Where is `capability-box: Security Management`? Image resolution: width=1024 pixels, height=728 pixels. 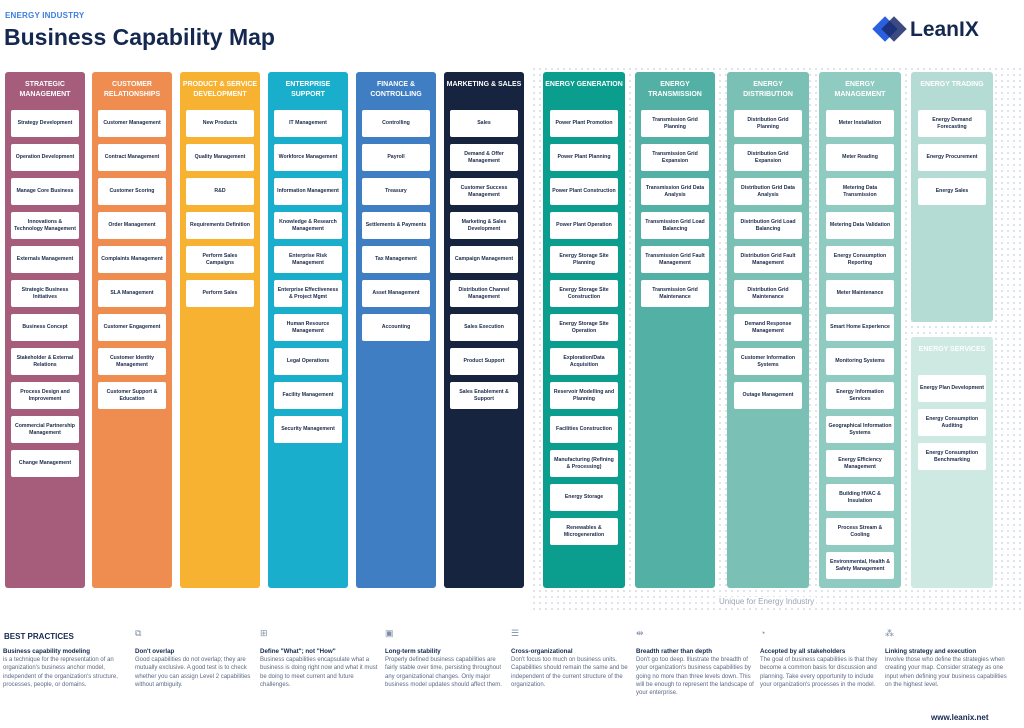 capability-box: Security Management is located at coordinates (308, 429).